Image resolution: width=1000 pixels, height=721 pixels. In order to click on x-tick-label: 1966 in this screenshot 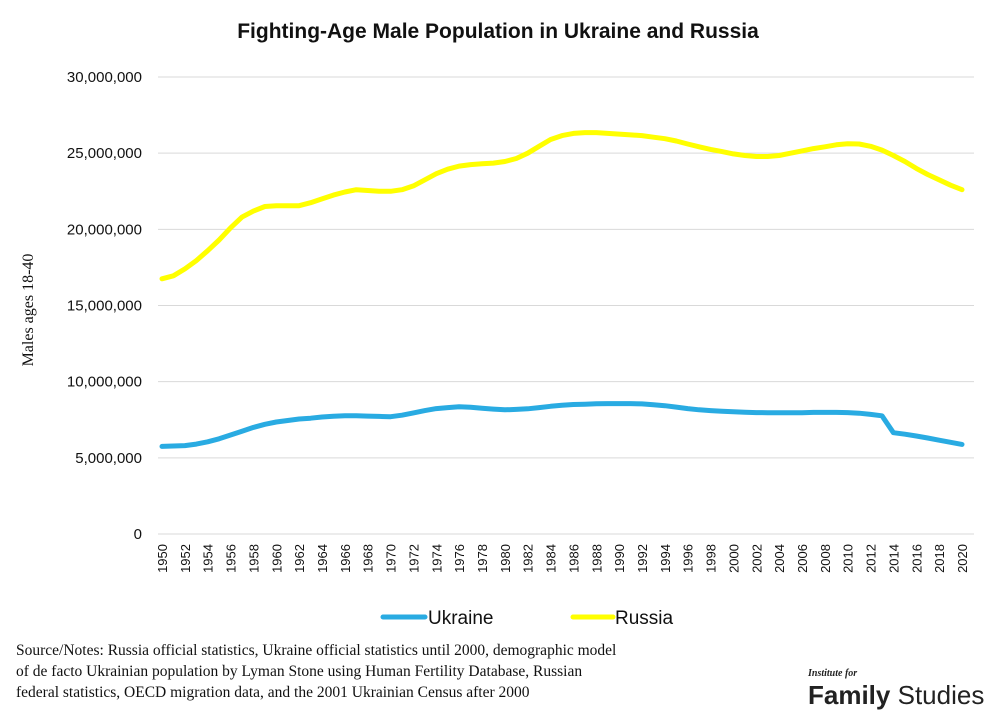, I will do `click(345, 558)`.